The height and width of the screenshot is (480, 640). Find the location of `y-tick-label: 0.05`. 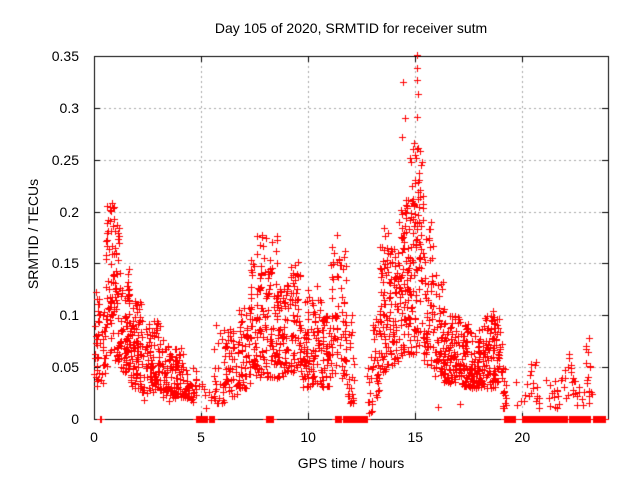

y-tick-label: 0.05 is located at coordinates (65, 367).